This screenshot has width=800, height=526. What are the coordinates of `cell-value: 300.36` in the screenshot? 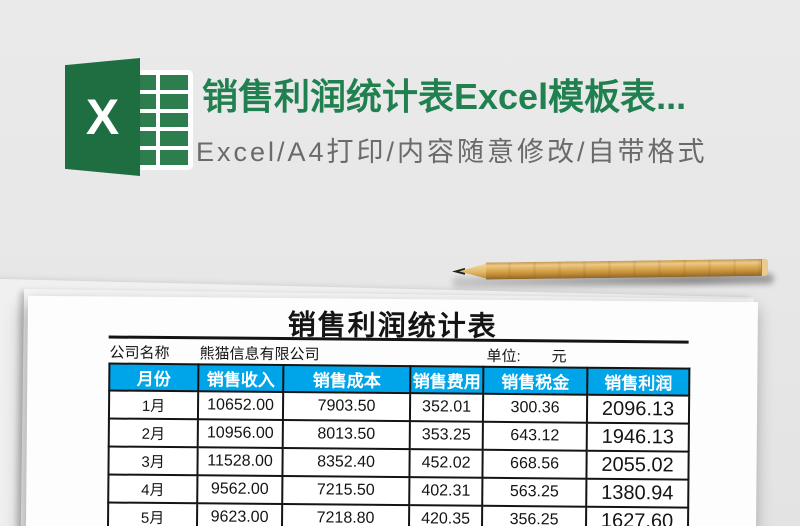 It's located at (535, 408).